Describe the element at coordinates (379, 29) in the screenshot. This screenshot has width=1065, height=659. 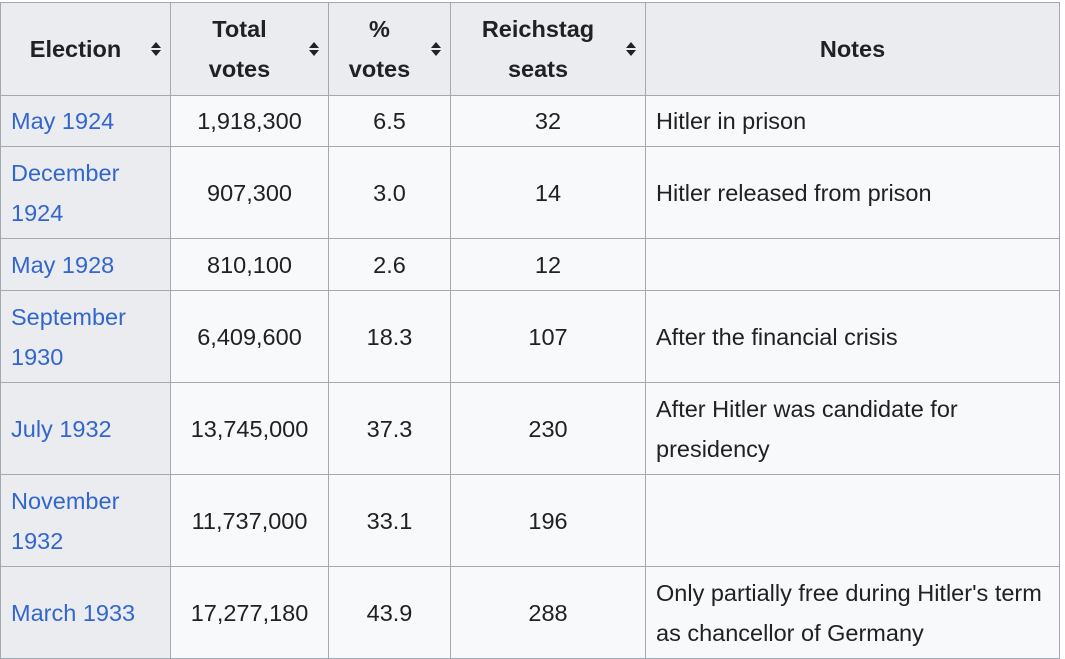
I see `header-label-pct-votes-line1: %` at that location.